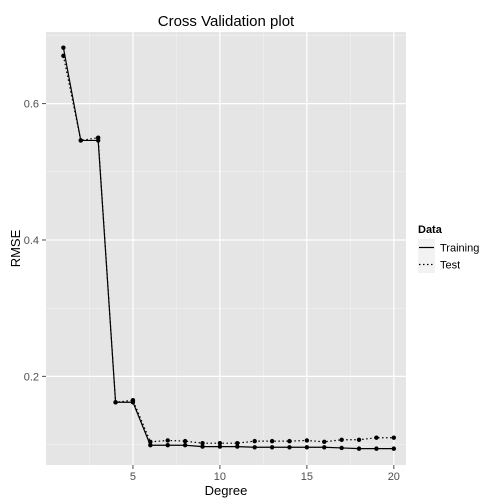 The width and height of the screenshot is (504, 504). What do you see at coordinates (15, 248) in the screenshot?
I see `y-axis-title: RMSE` at bounding box center [15, 248].